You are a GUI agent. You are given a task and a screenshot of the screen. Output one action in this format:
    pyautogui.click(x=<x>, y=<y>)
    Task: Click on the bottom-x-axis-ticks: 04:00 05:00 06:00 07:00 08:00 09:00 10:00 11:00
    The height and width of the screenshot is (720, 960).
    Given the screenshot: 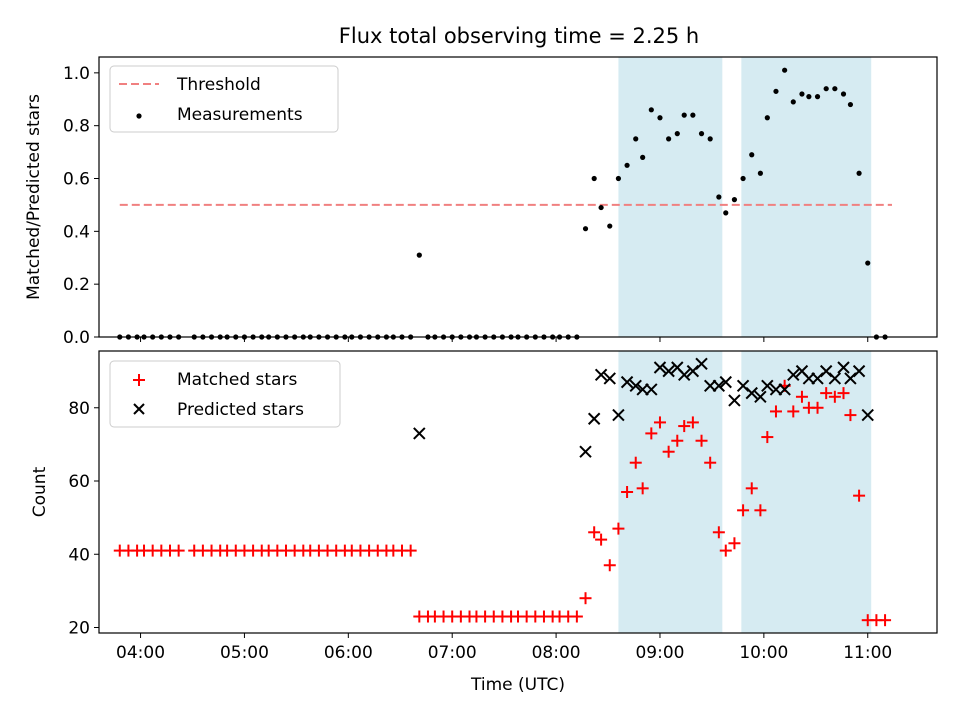 What is the action you would take?
    pyautogui.click(x=504, y=648)
    